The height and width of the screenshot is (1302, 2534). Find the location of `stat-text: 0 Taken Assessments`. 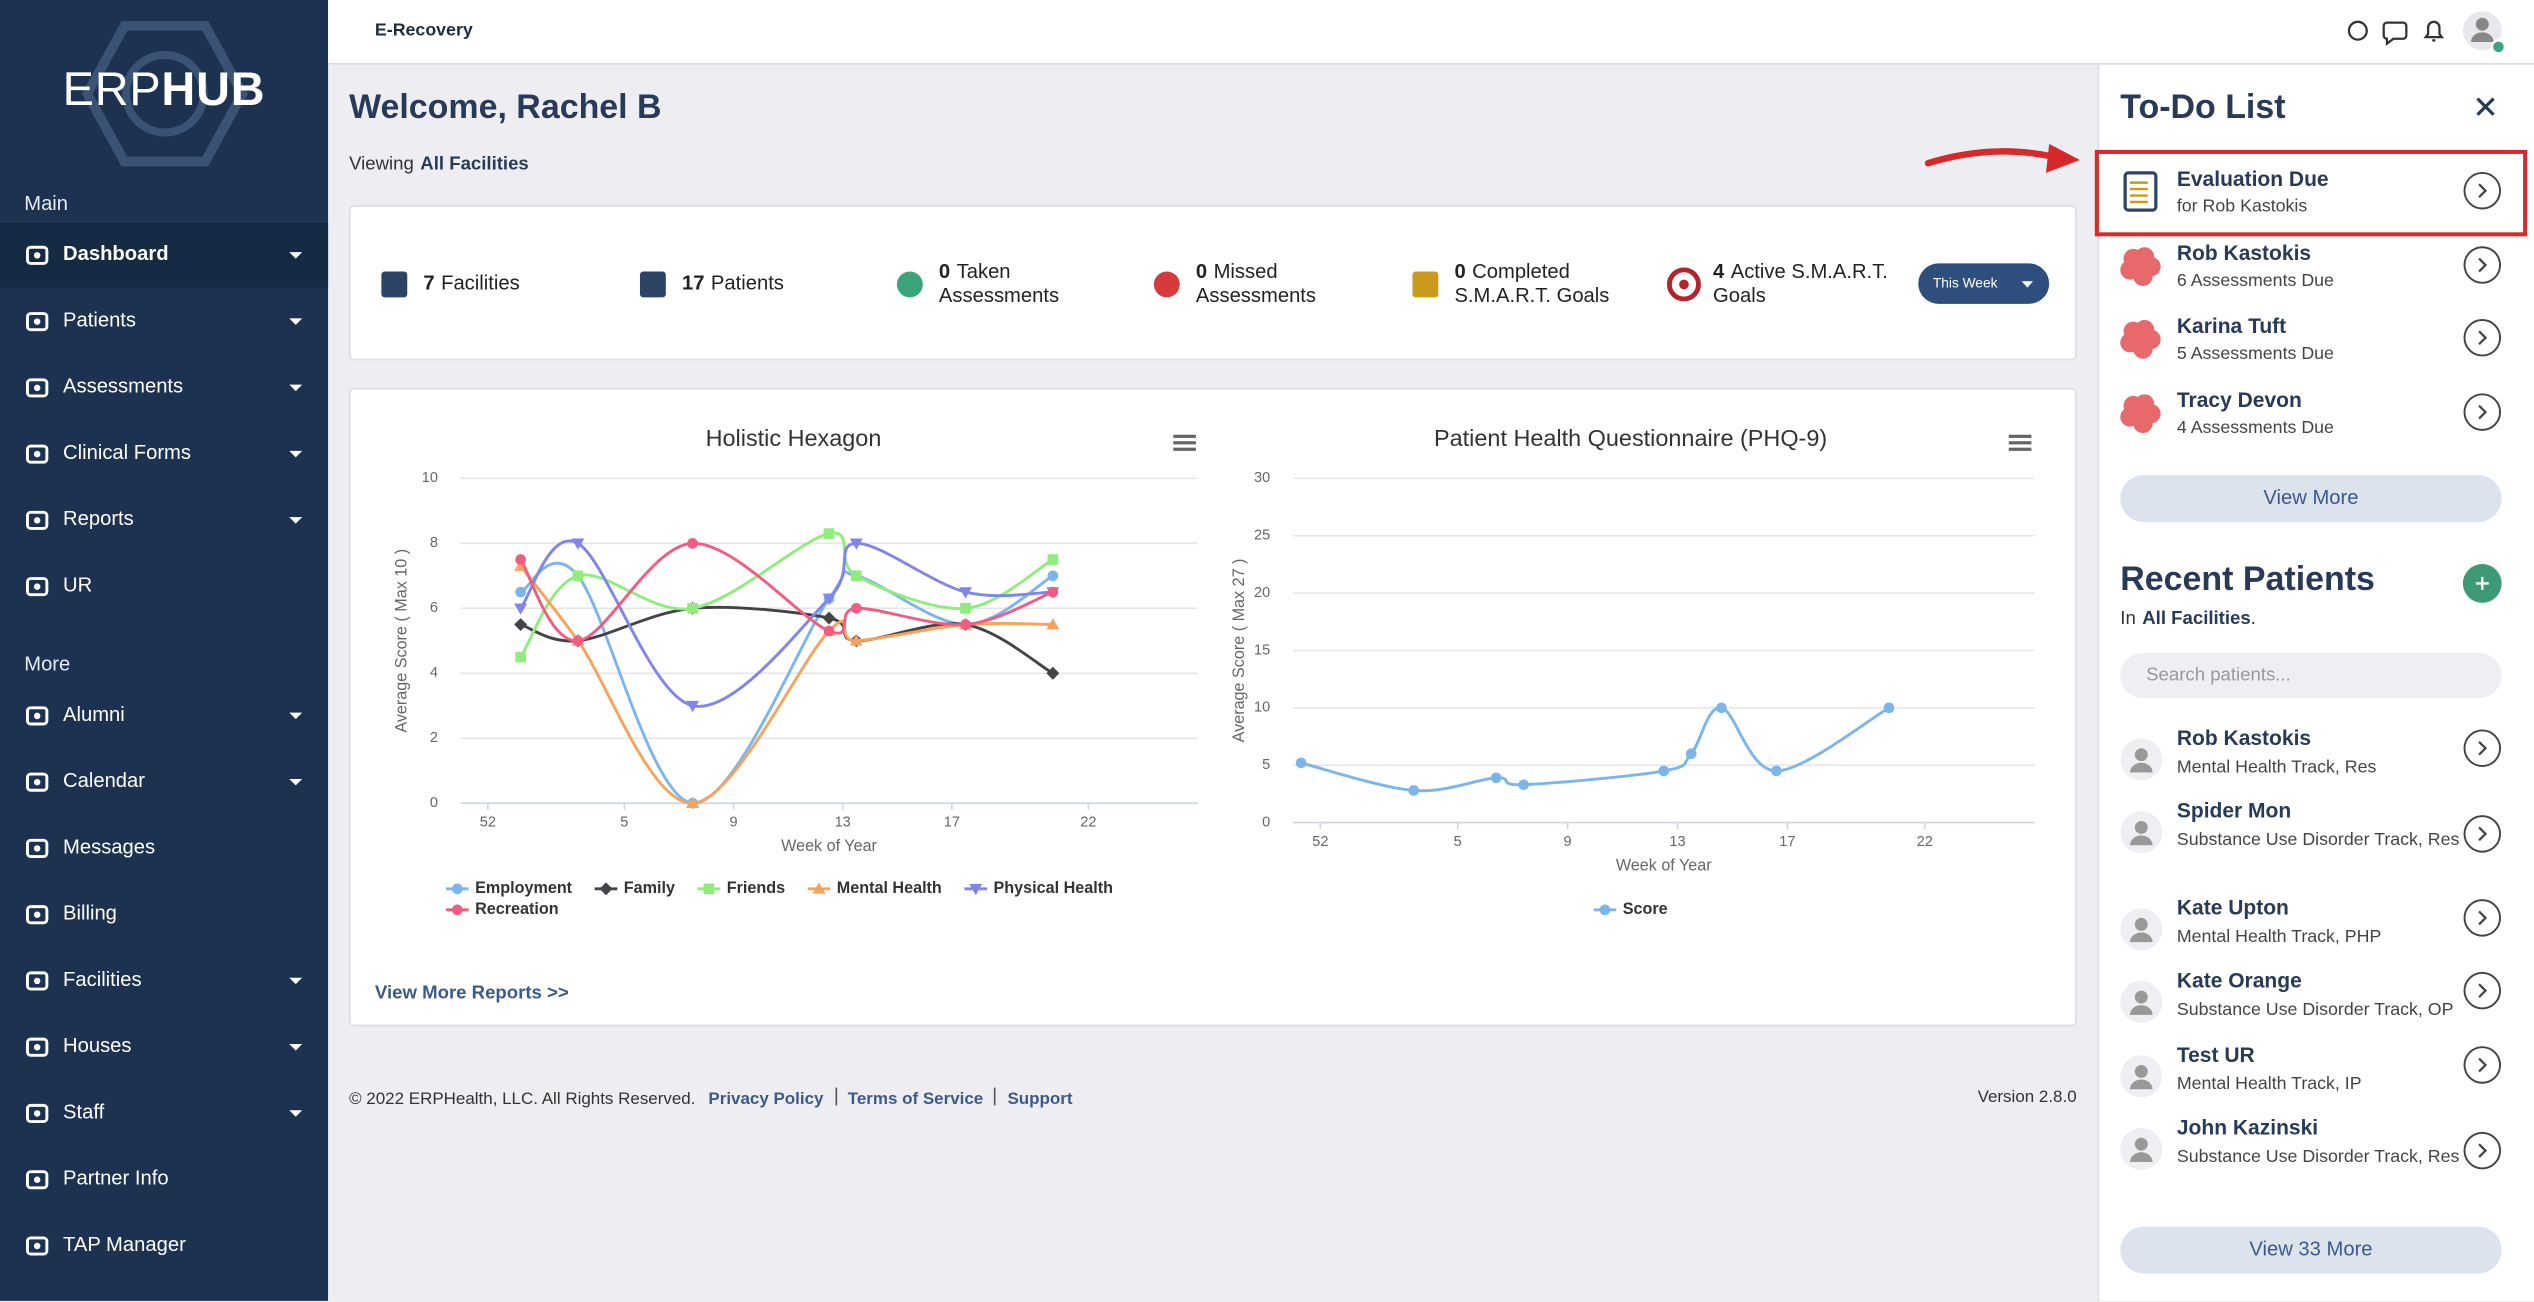

stat-text: 0 Taken Assessments is located at coordinates (1020, 284).